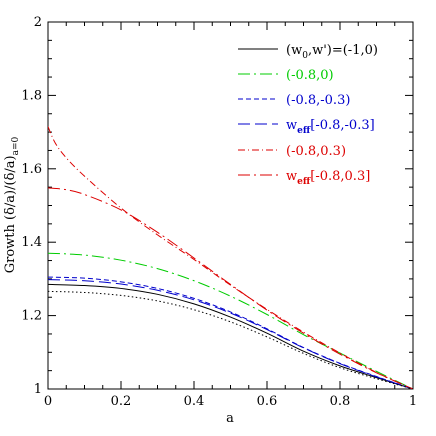  What do you see at coordinates (342, 125) in the screenshot?
I see `legend-label-rest: [-0.8,-0.3]` at bounding box center [342, 125].